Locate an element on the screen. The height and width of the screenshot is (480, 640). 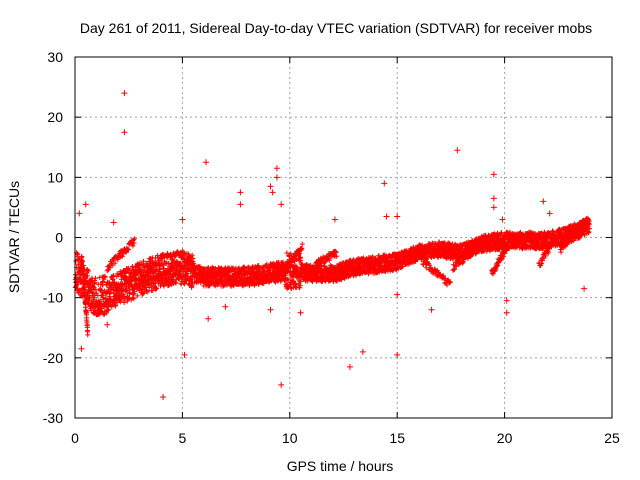
x-tick-label: 5 is located at coordinates (183, 438).